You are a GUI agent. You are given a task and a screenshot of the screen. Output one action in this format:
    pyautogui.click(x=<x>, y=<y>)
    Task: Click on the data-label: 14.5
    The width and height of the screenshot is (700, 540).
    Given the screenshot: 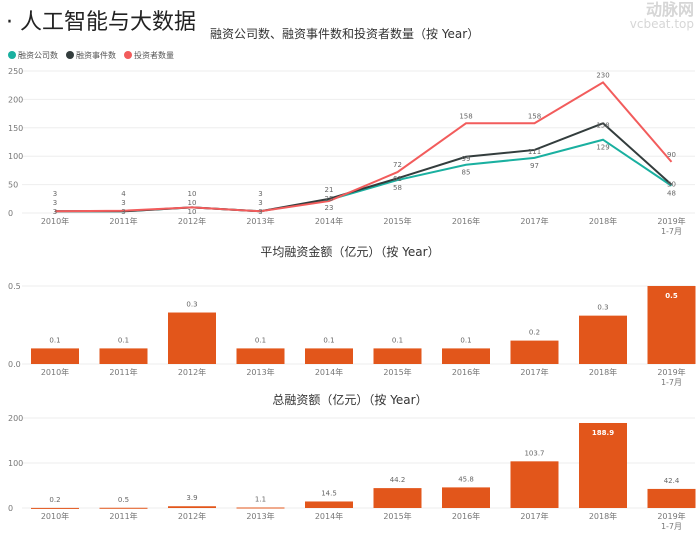 What is the action you would take?
    pyautogui.click(x=329, y=493)
    